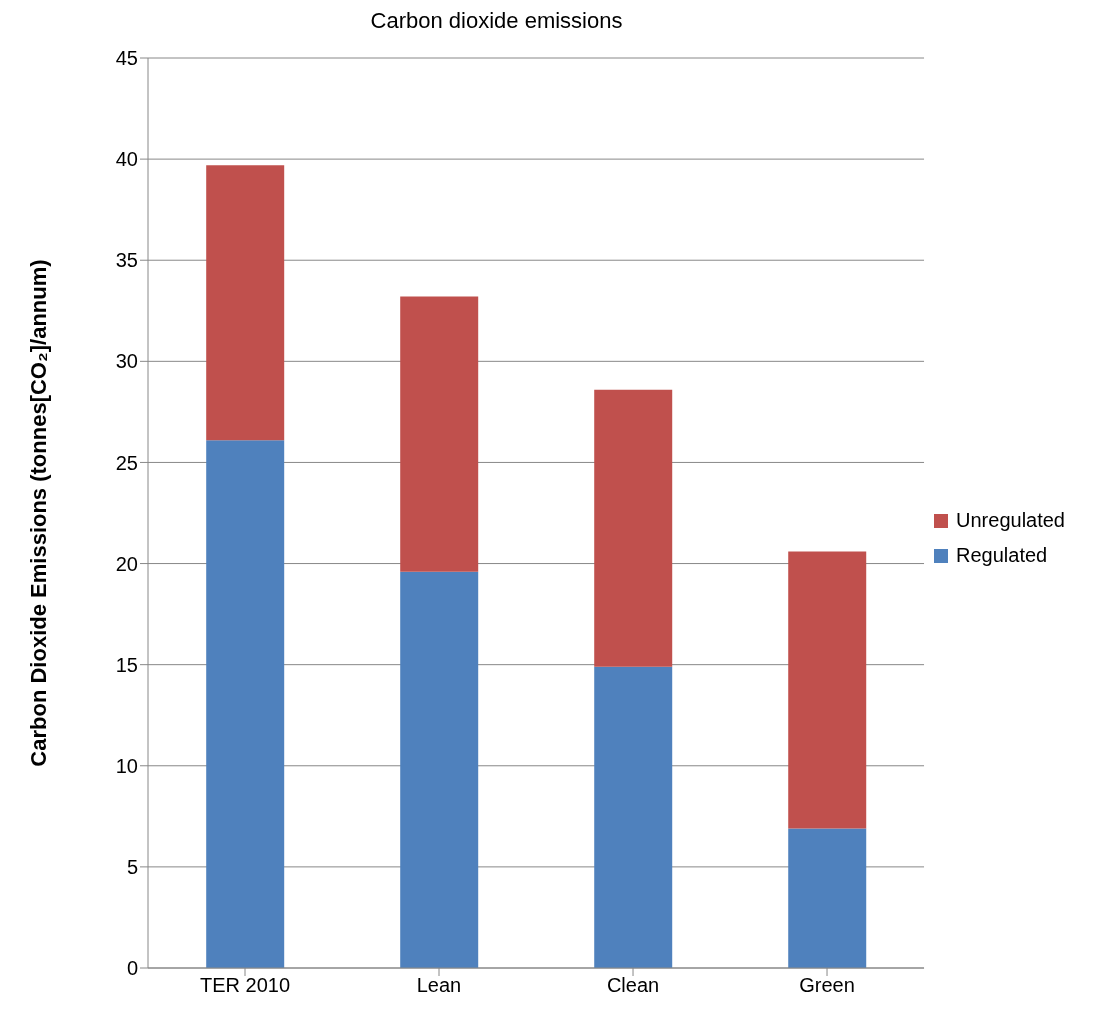  I want to click on x-tick-label: Green, so click(827, 985).